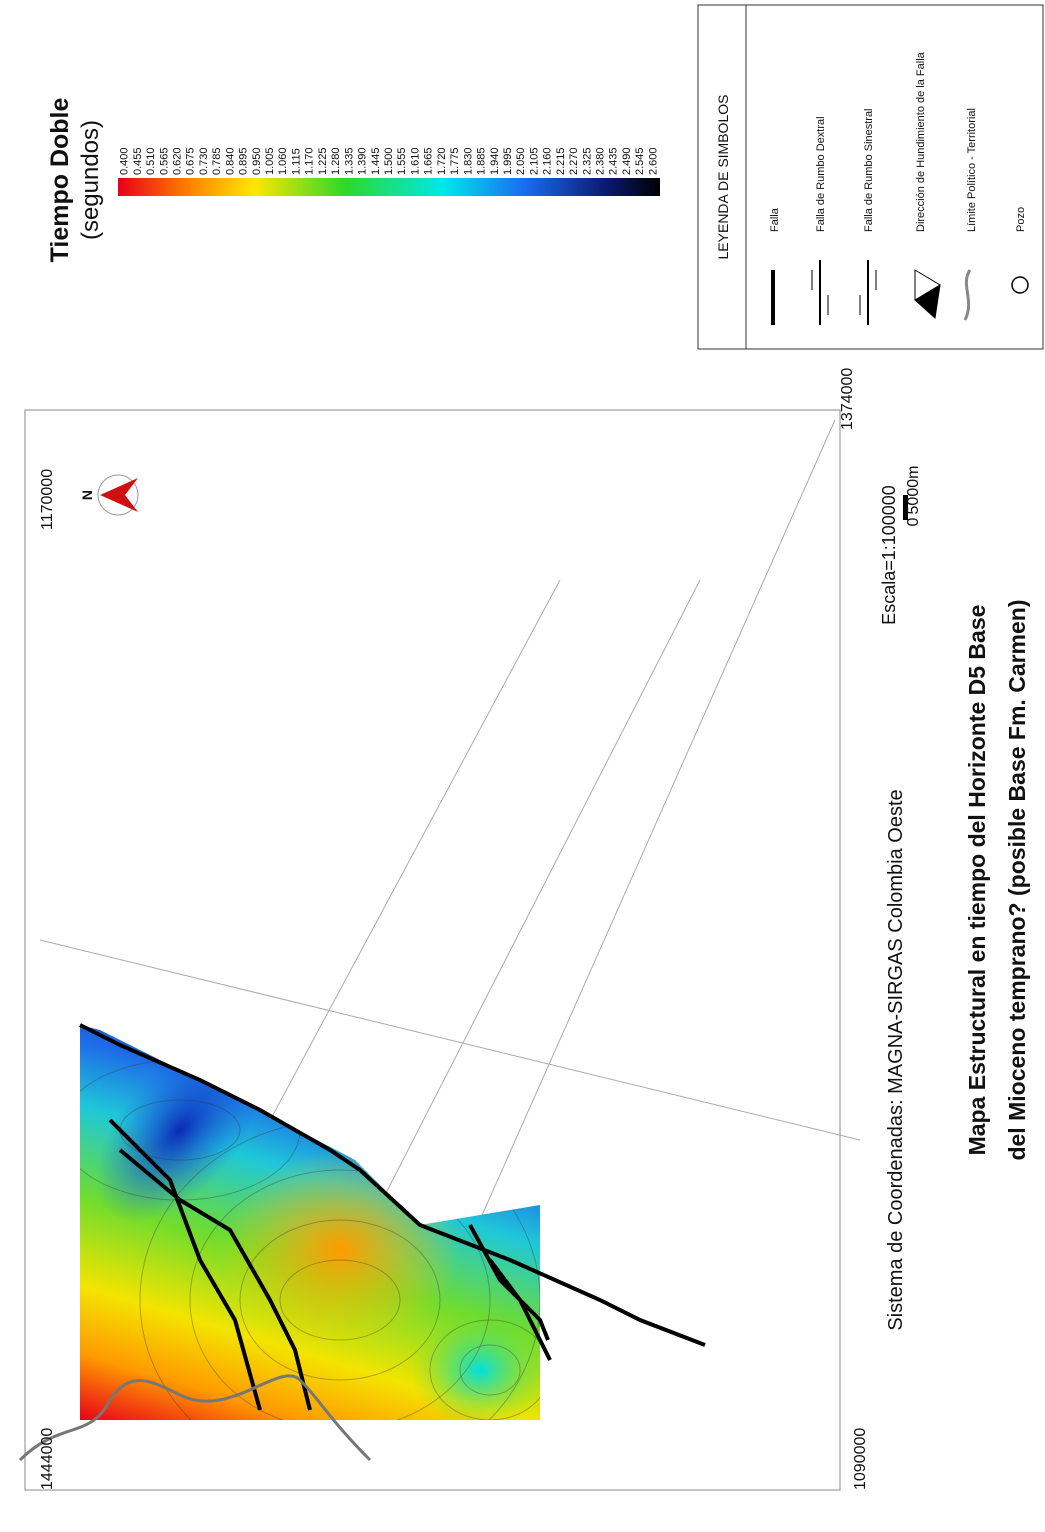 Image resolution: width=1045 pixels, height=1532 pixels. What do you see at coordinates (60, 179) in the screenshot?
I see `colorbar-title: Tiempo Doble` at bounding box center [60, 179].